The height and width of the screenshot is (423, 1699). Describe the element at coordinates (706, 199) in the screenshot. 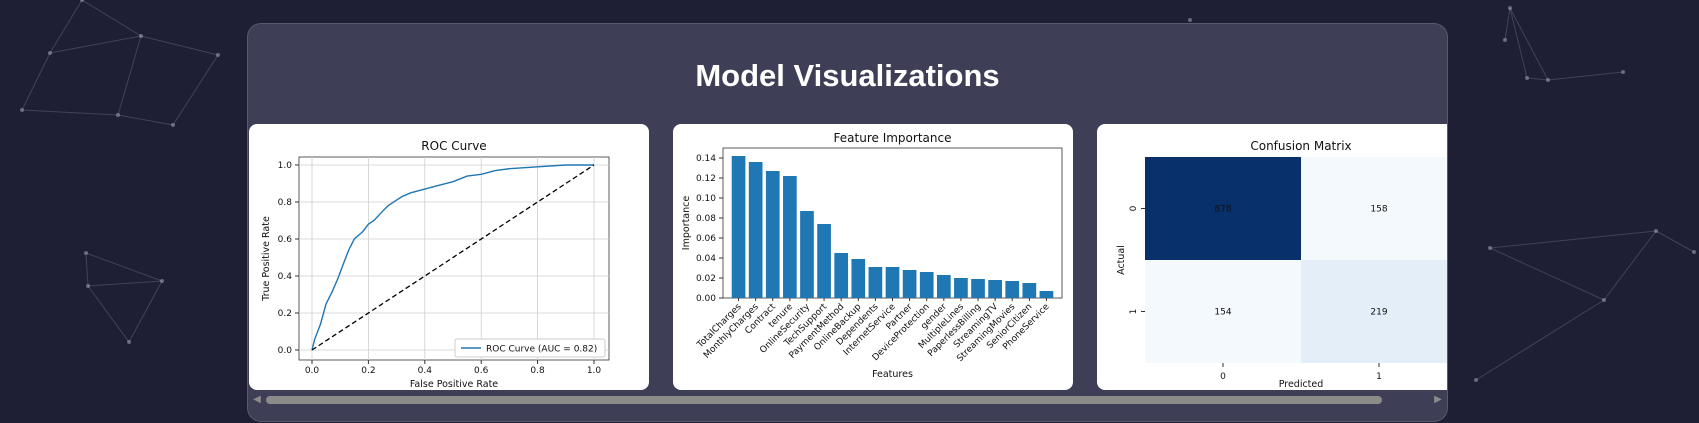

I see `fi-y-tick-label: 0.10` at that location.